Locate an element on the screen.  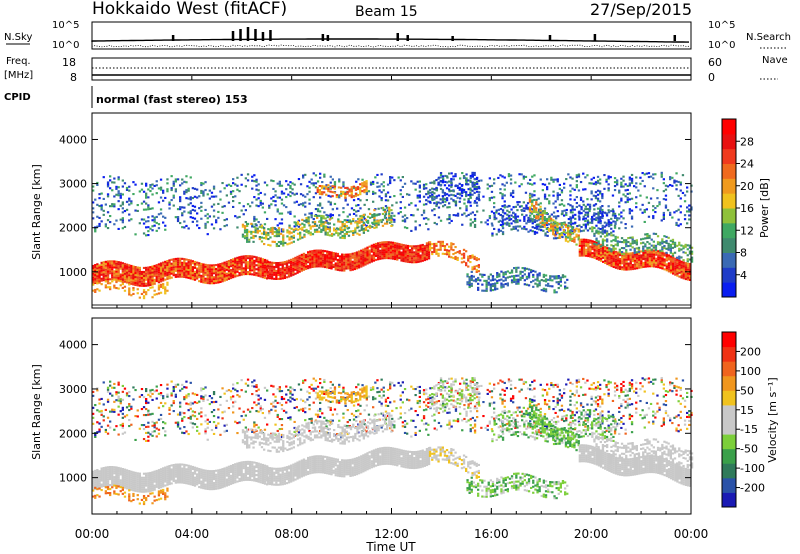
cpid-label: CPID is located at coordinates (17, 97).